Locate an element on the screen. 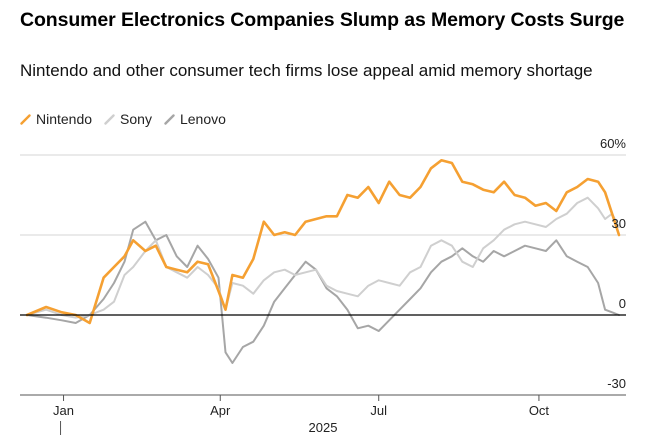  legend-swatch-nintendo-icon is located at coordinates (25, 119).